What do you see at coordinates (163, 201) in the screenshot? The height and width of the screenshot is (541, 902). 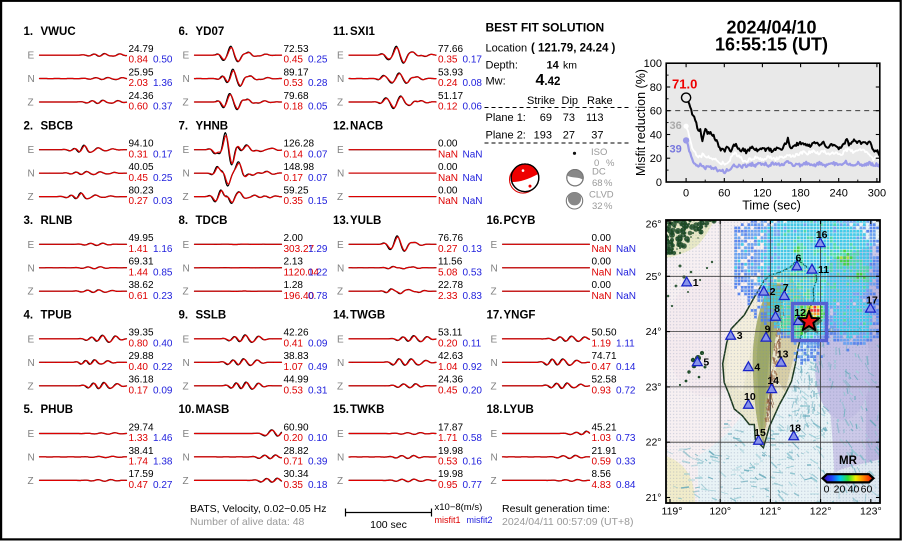 I see `svg-text: 0.03` at bounding box center [163, 201].